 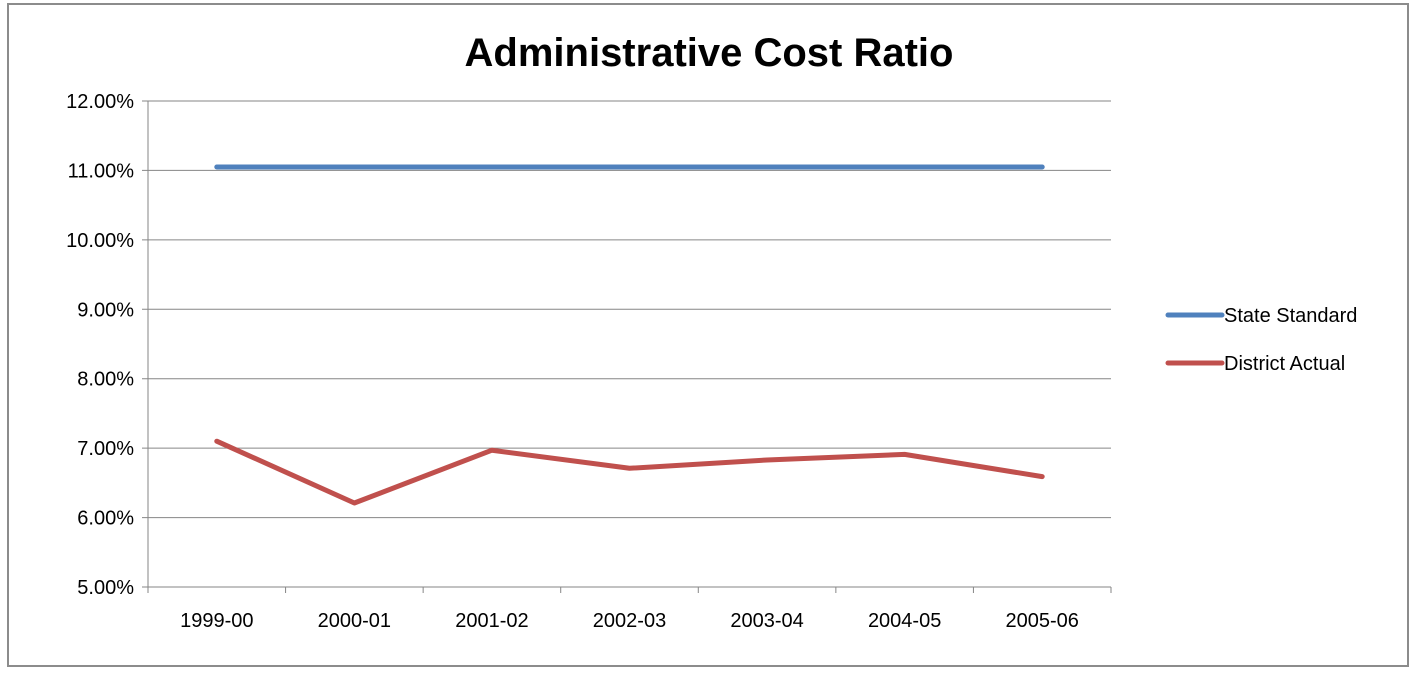 I want to click on y-tick-label: 6.00%, so click(x=105, y=519).